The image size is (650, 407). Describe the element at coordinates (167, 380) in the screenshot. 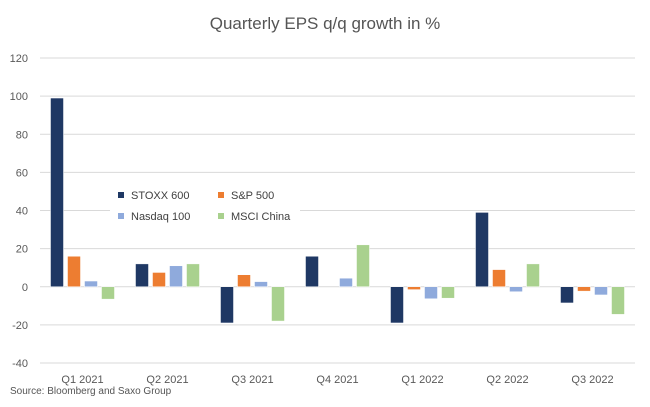

I see `x-tick-label: Q2 2021` at that location.